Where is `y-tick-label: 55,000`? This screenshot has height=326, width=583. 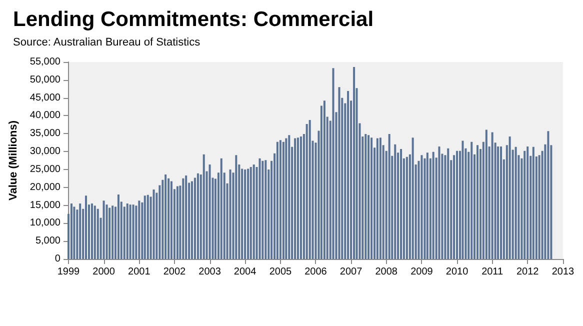
y-tick-label: 55,000 is located at coordinates (45, 62).